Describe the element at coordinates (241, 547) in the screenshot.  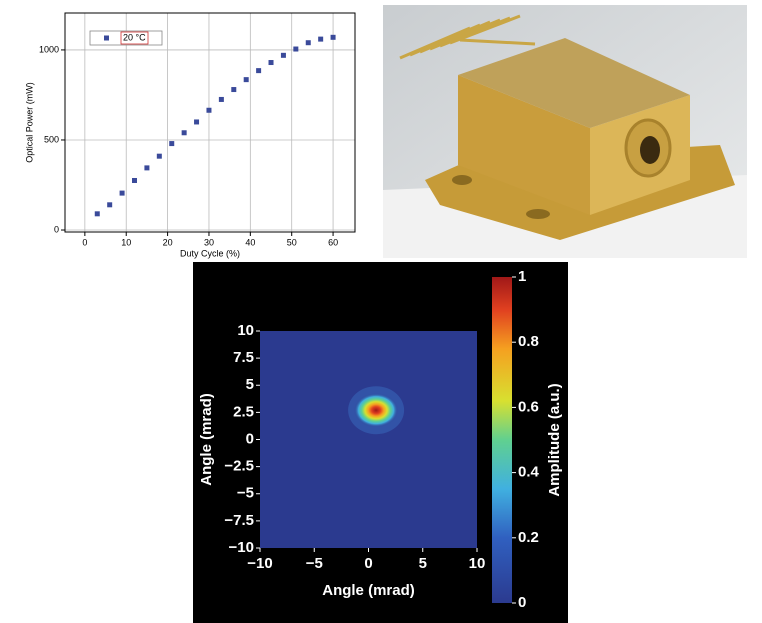
I see `y-tick-label: −10` at that location.